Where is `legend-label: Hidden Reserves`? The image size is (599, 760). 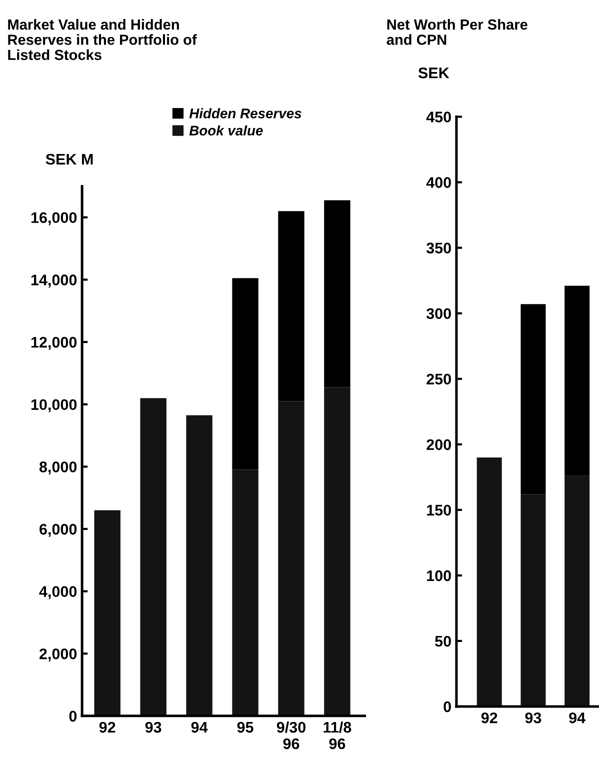 legend-label: Hidden Reserves is located at coordinates (245, 113).